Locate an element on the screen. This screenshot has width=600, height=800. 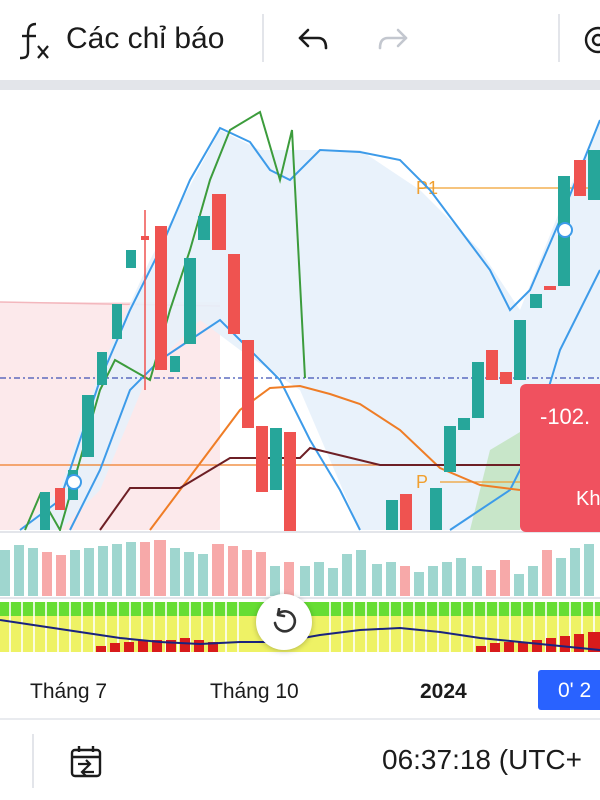
volume-bars is located at coordinates (297, 568).